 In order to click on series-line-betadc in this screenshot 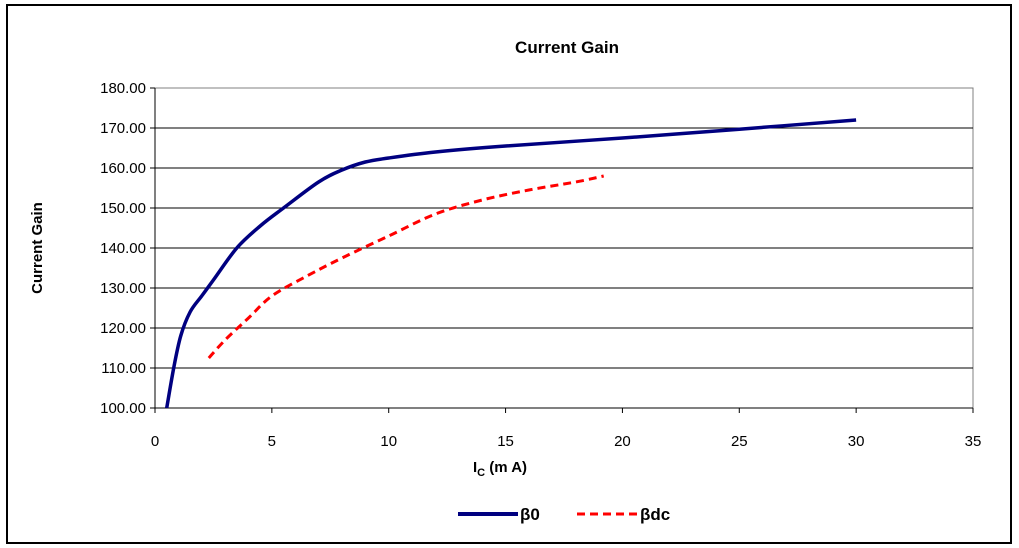, I will do `click(406, 267)`.